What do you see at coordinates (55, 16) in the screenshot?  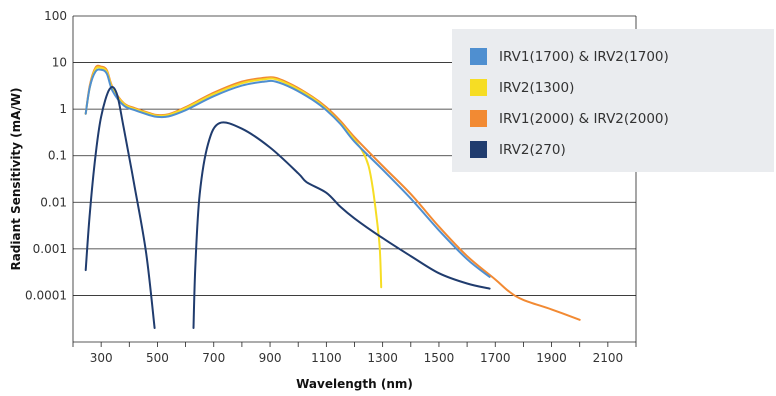 I see `y-tick-label: 100` at bounding box center [55, 16].